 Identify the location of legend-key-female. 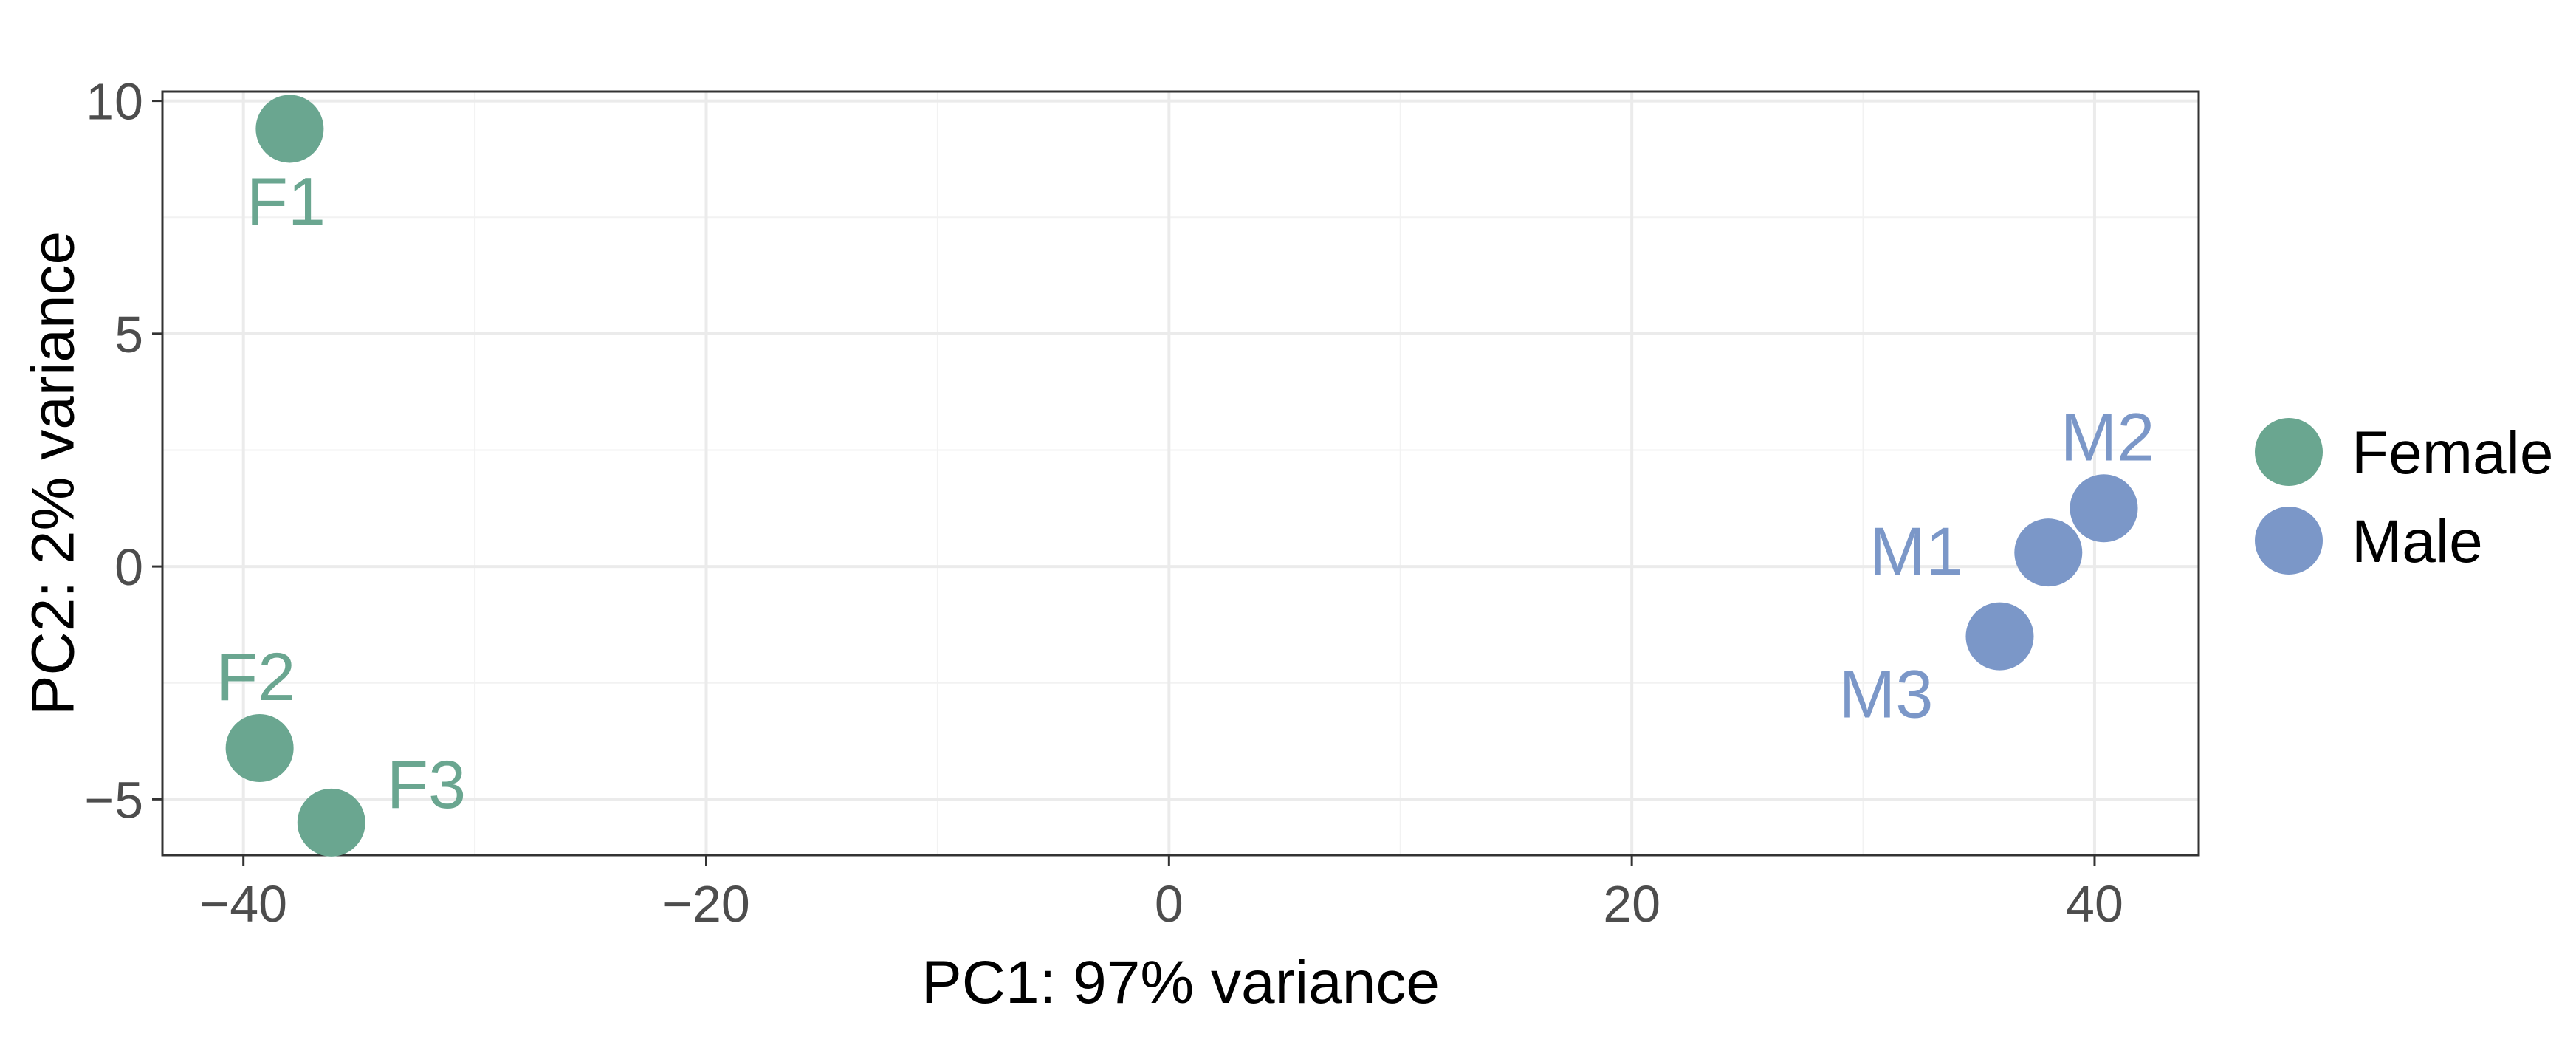
(2289, 452).